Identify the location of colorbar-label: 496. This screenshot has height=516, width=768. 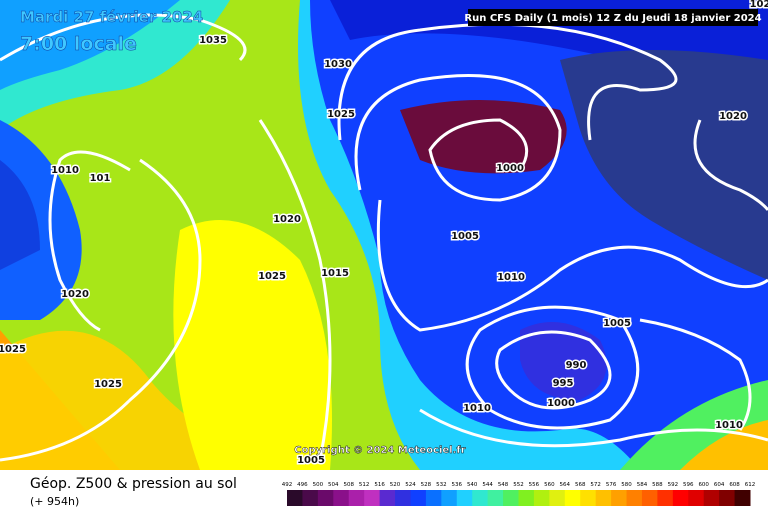
(302, 485).